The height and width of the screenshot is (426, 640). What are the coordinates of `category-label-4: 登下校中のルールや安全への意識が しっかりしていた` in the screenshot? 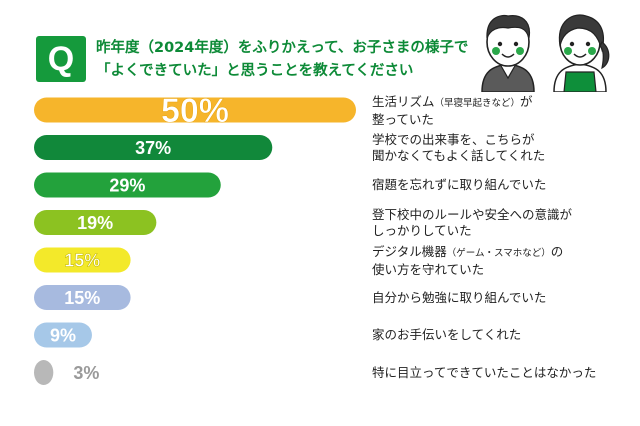 It's located at (472, 222).